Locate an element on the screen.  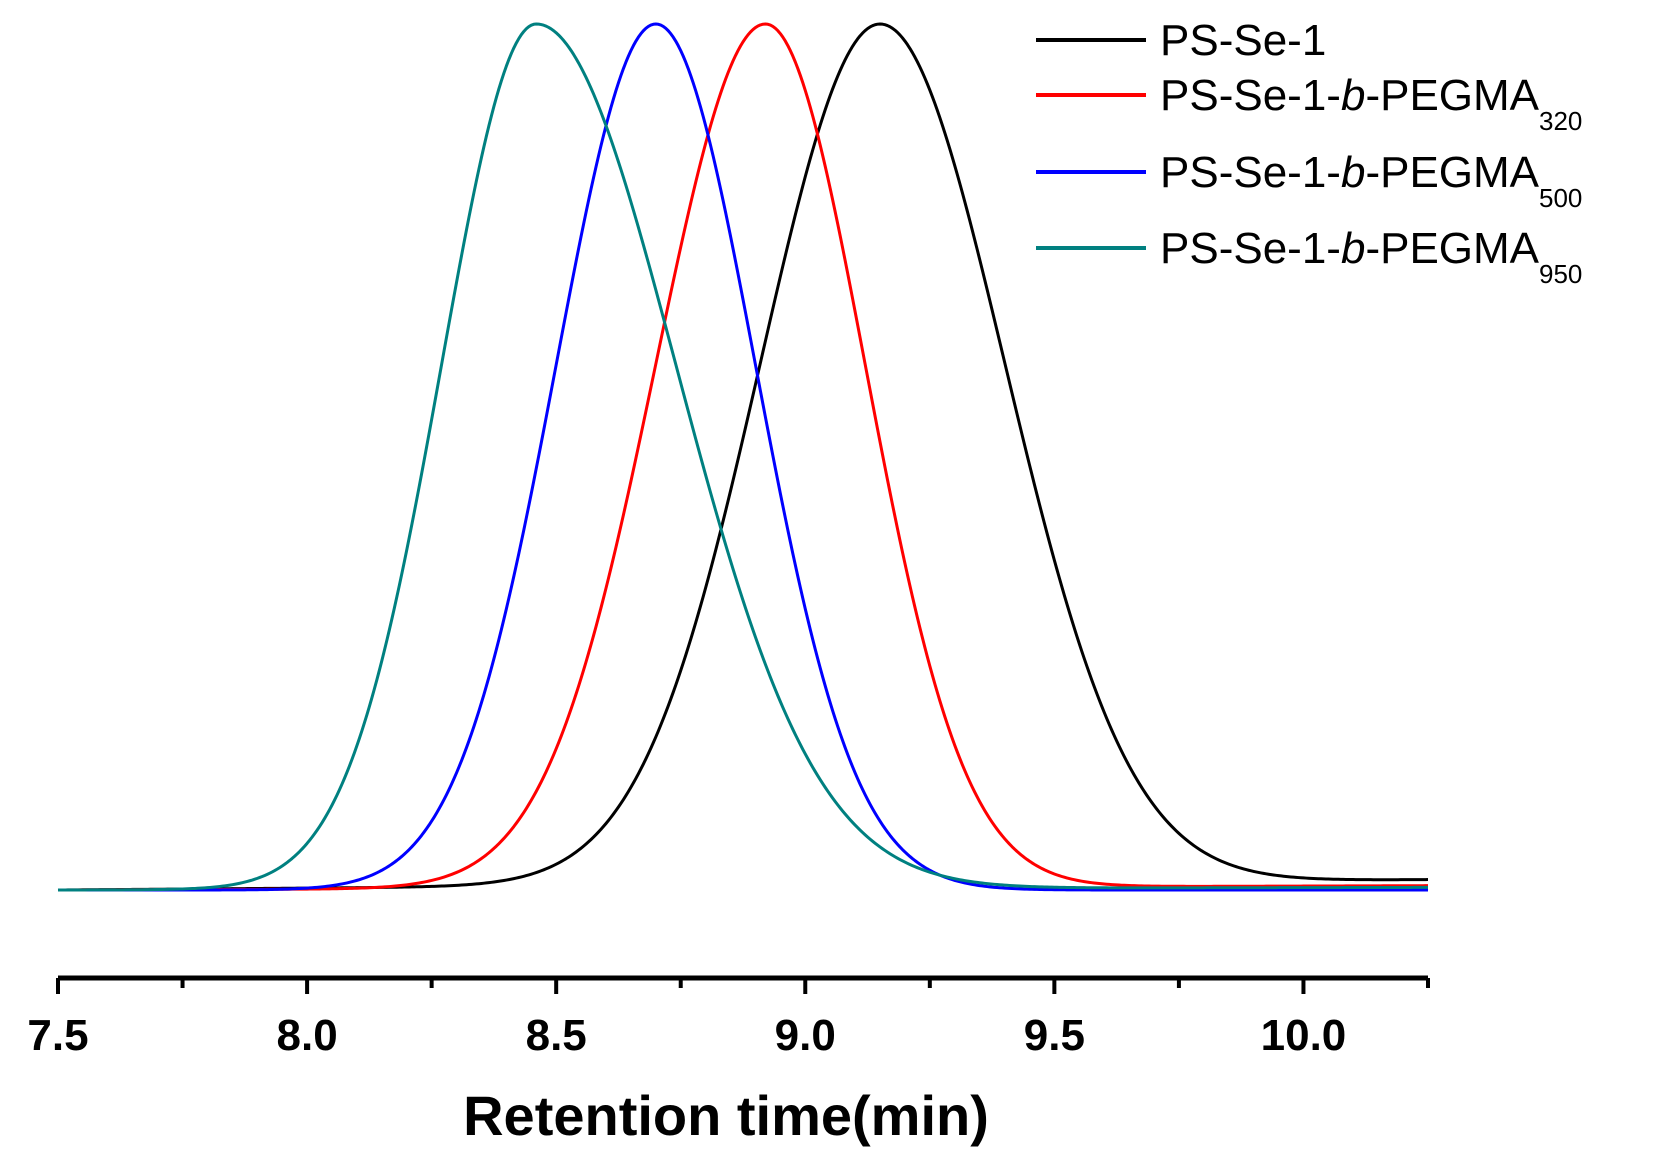
legend-label: PS-Se-1-b-PEGMA950 is located at coordinates (1371, 256).